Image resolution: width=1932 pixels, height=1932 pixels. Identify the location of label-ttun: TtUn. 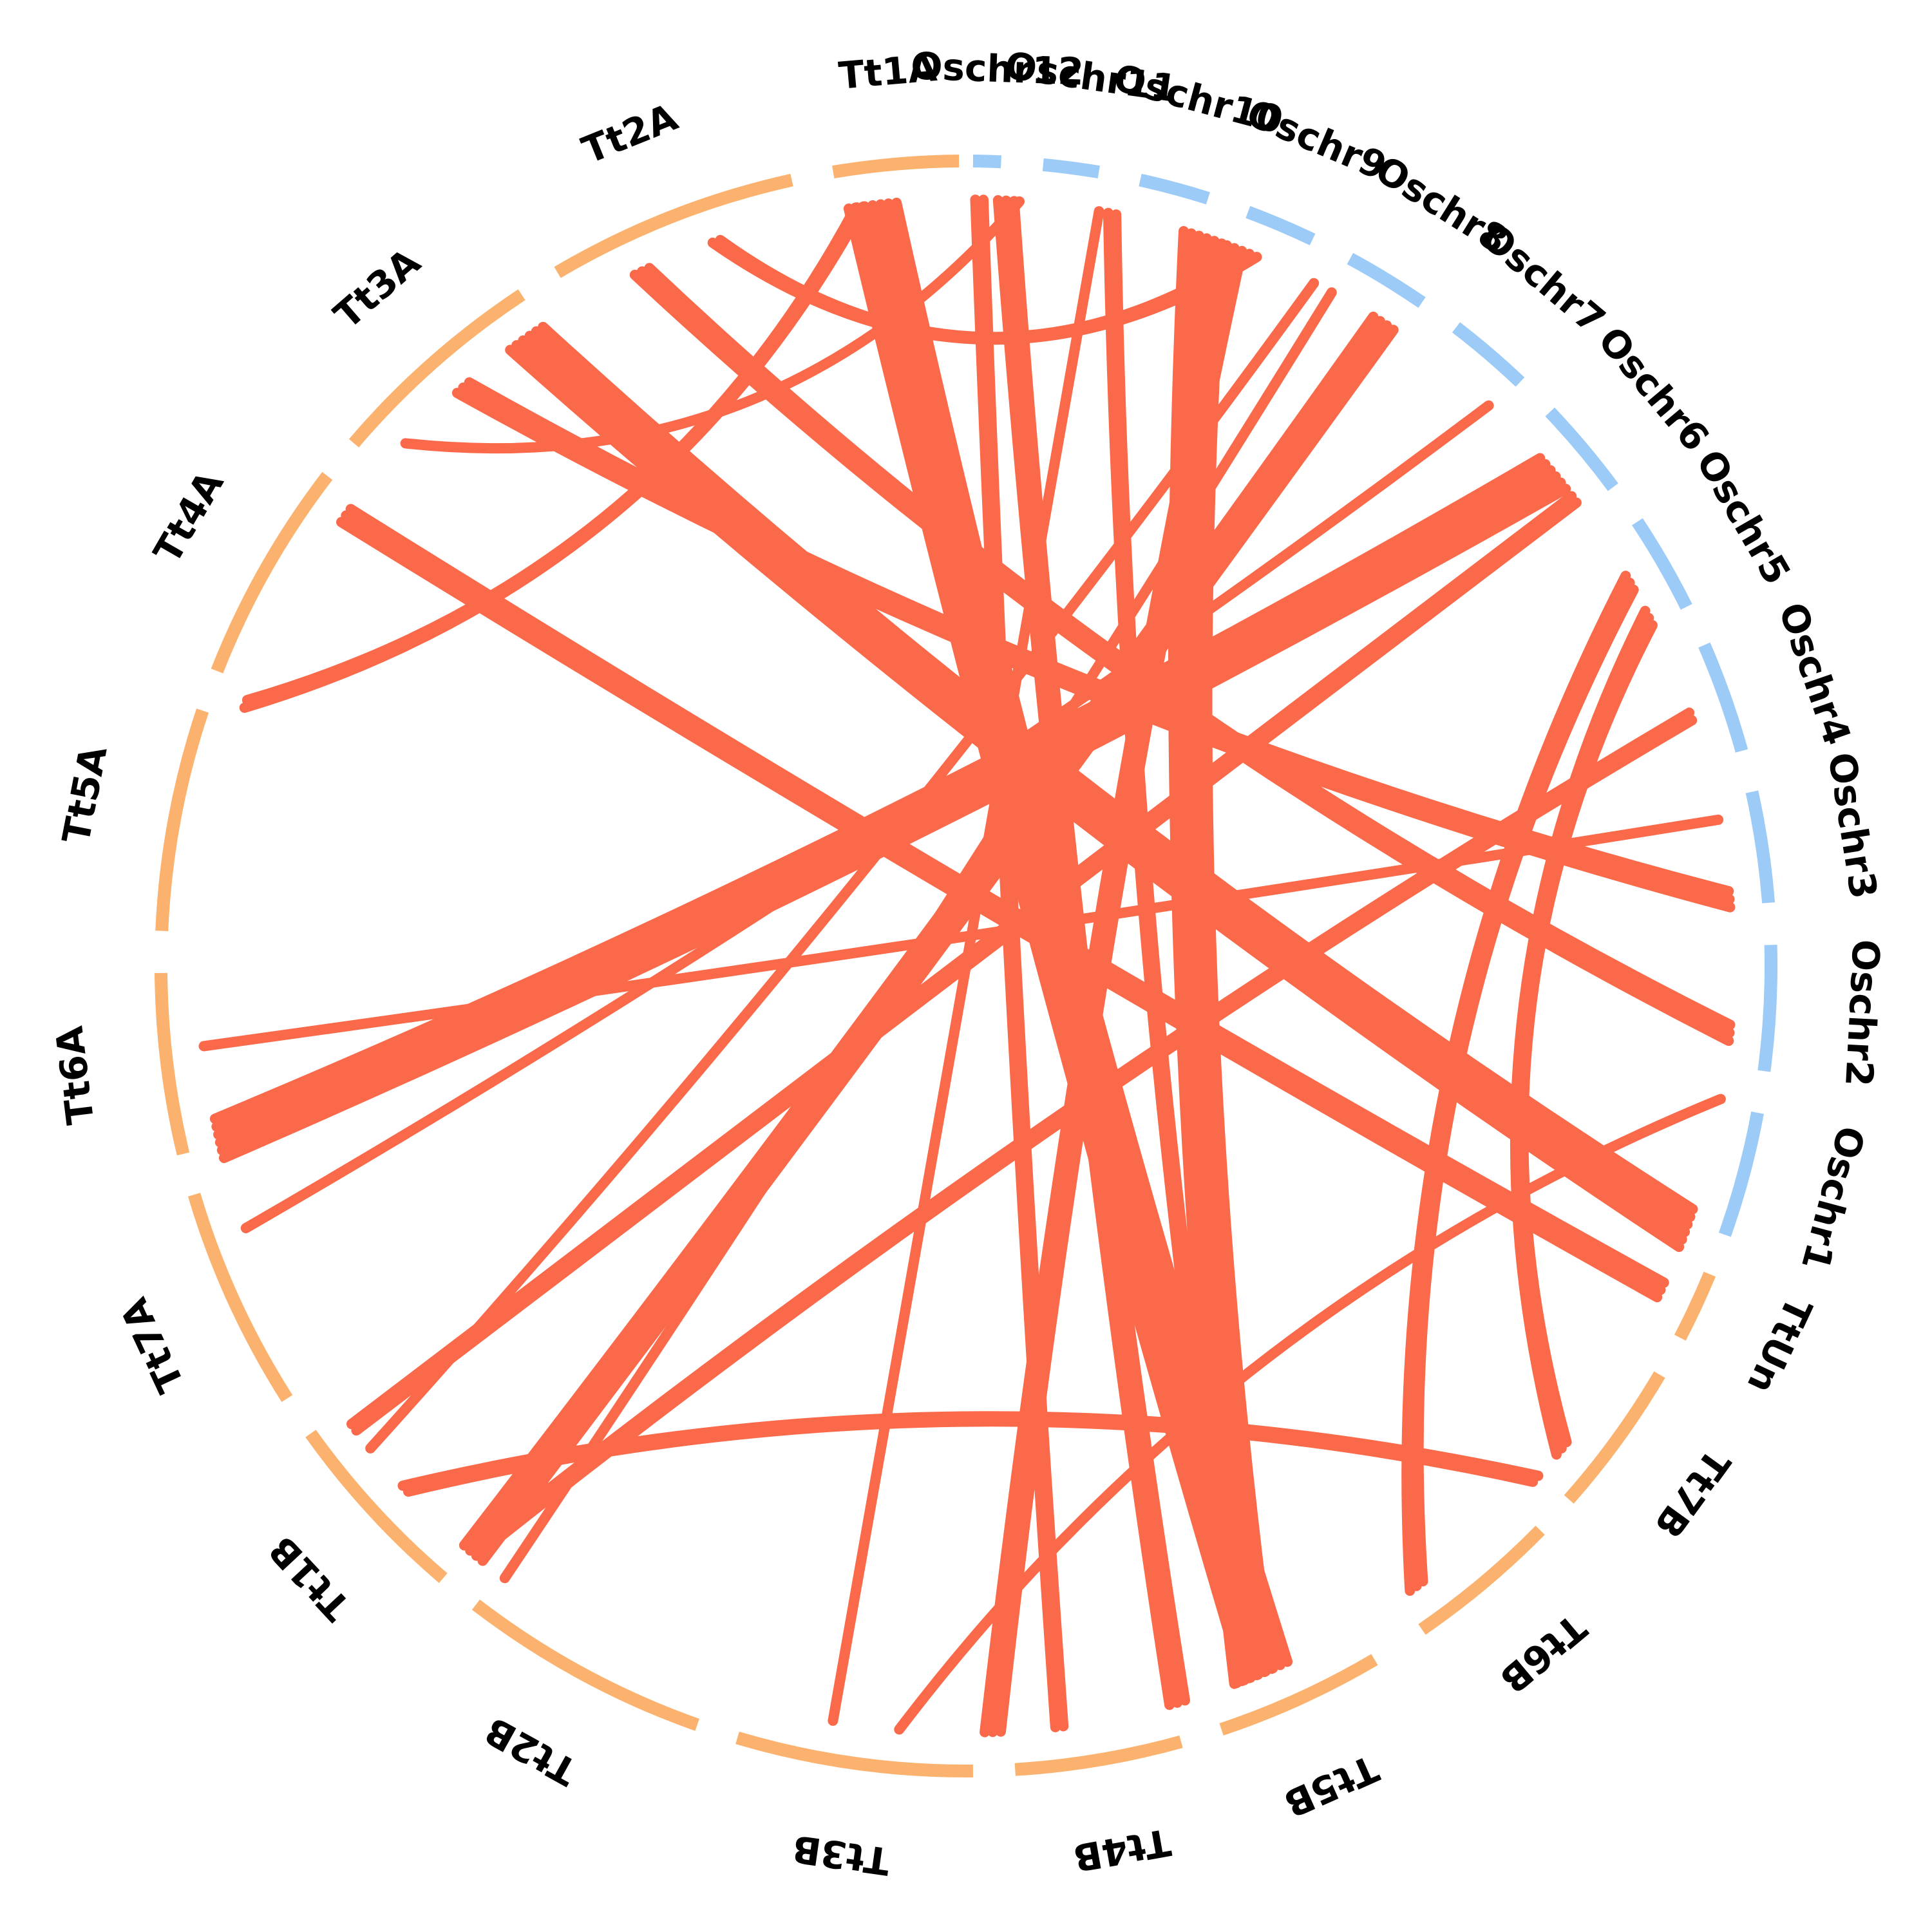
(1780, 1345).